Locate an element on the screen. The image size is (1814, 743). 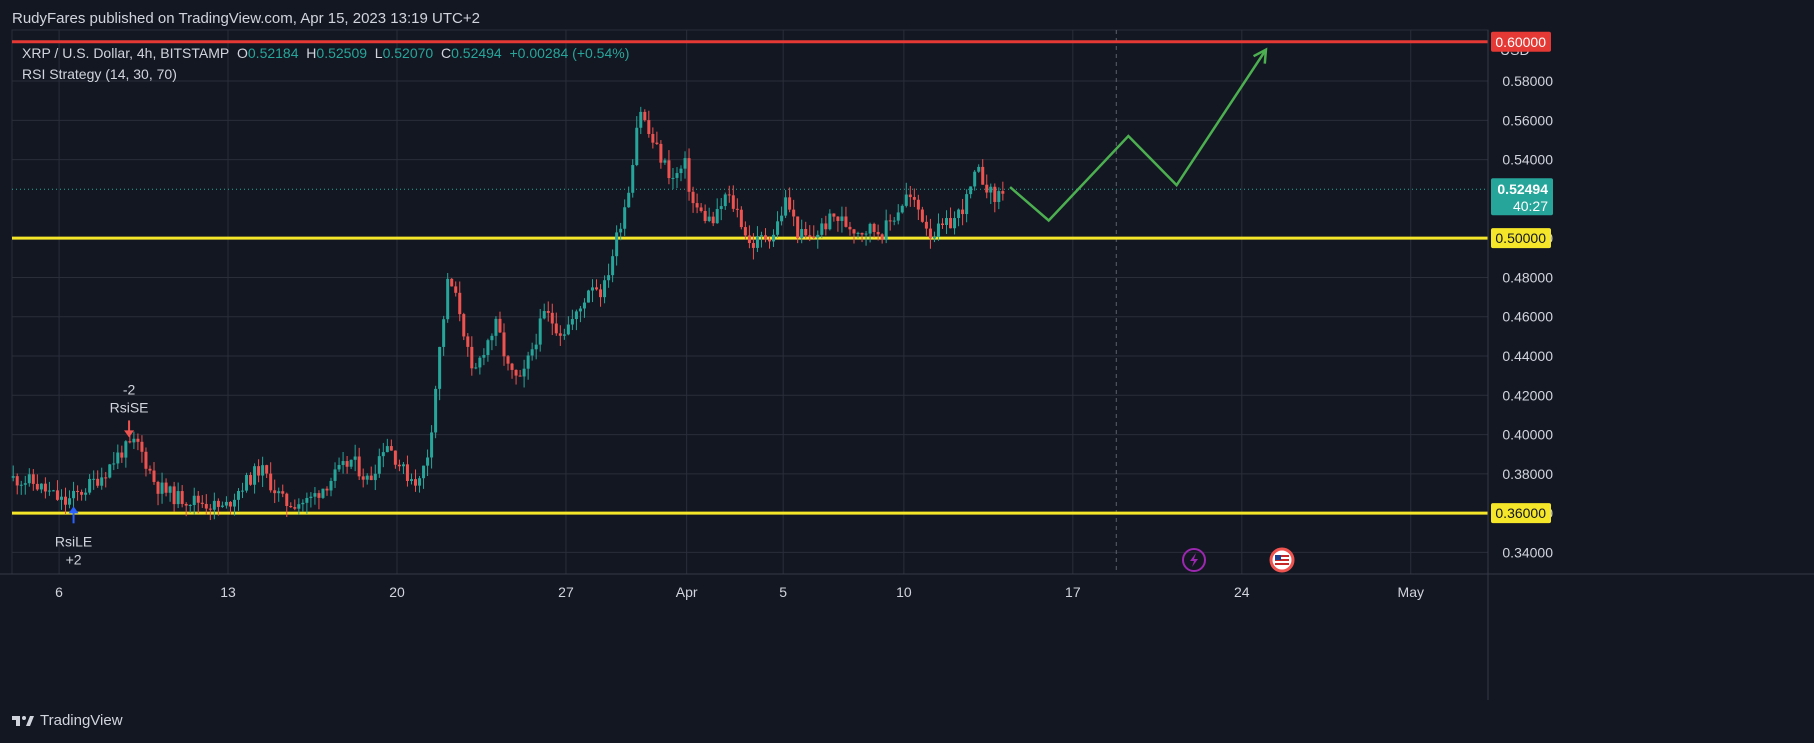
long-signal-qty: +2 is located at coordinates (74, 559).